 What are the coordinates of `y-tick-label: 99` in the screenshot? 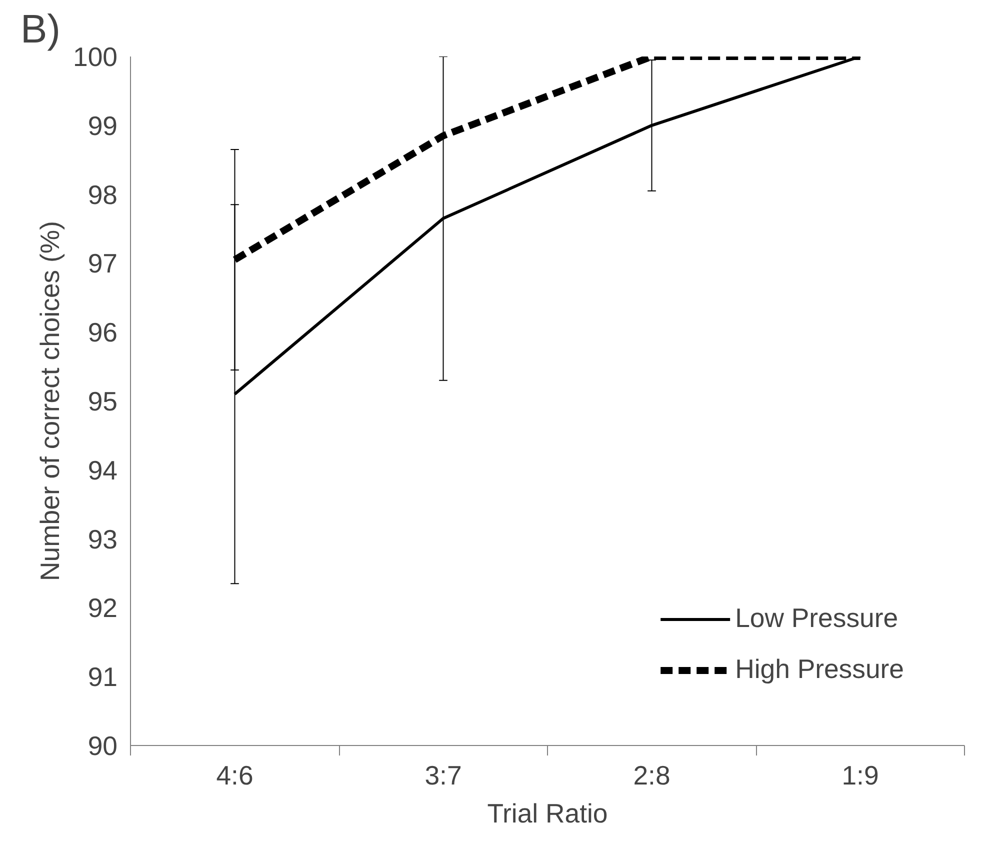 It's located at (103, 125).